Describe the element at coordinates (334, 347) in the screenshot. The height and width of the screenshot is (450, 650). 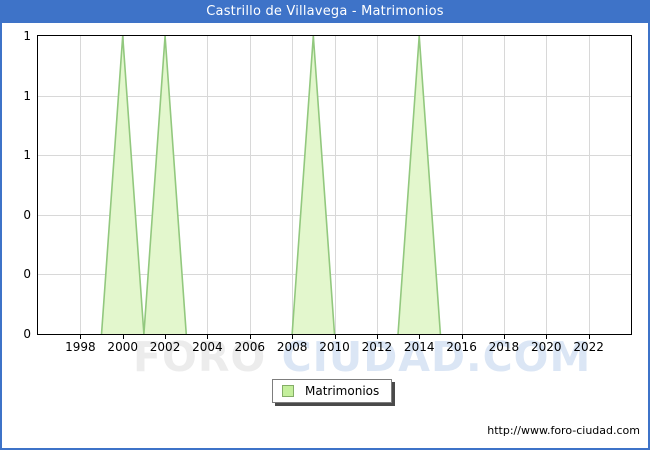
I see `x-tick-label: 2010` at that location.